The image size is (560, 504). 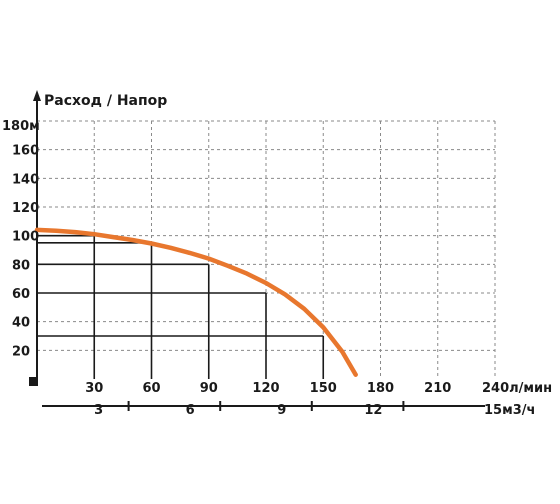 What do you see at coordinates (265, 388) in the screenshot?
I see `x-tick-label: 120` at bounding box center [265, 388].